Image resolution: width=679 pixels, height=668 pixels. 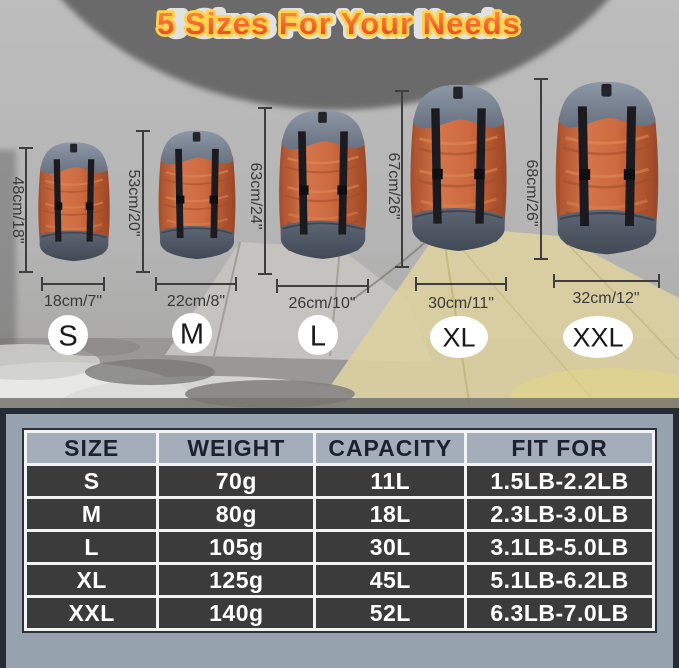 What do you see at coordinates (255, 195) in the screenshot?
I see `height-dimension-label: 63cm/24"` at bounding box center [255, 195].